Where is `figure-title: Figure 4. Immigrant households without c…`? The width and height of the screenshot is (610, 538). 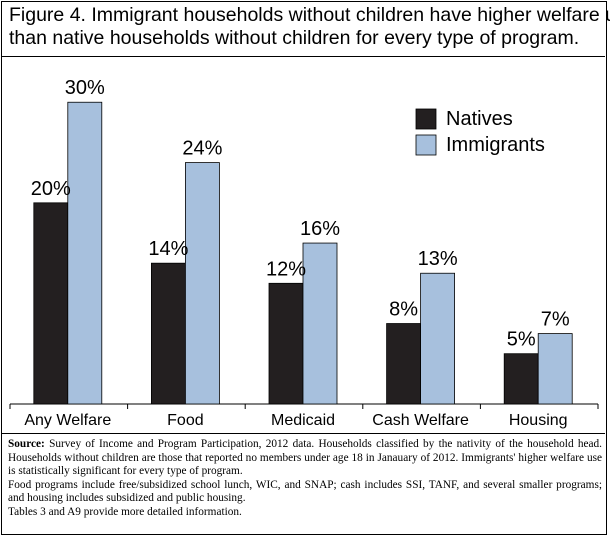 figure-title: Figure 4. Immigrant households without c… is located at coordinates (309, 27).